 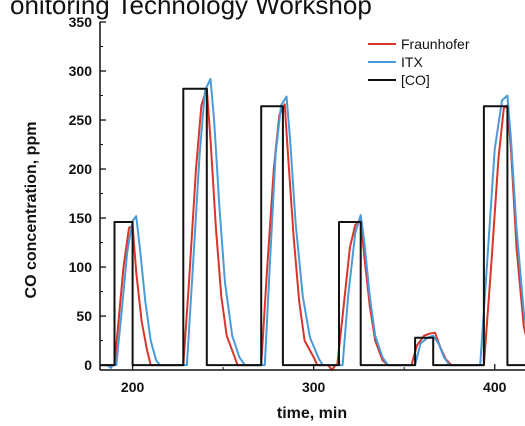 I want to click on y-tick-label: 200, so click(x=81, y=169).